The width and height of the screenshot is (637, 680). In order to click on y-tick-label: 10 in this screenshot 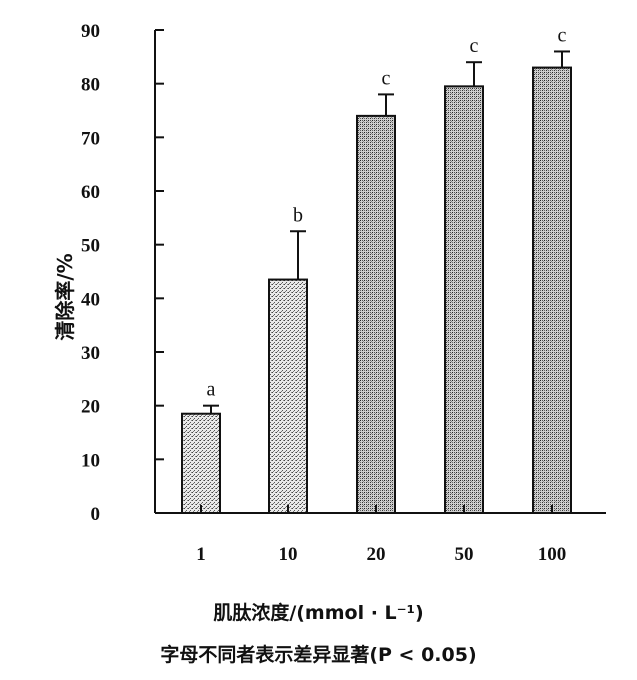, I will do `click(90, 460)`.